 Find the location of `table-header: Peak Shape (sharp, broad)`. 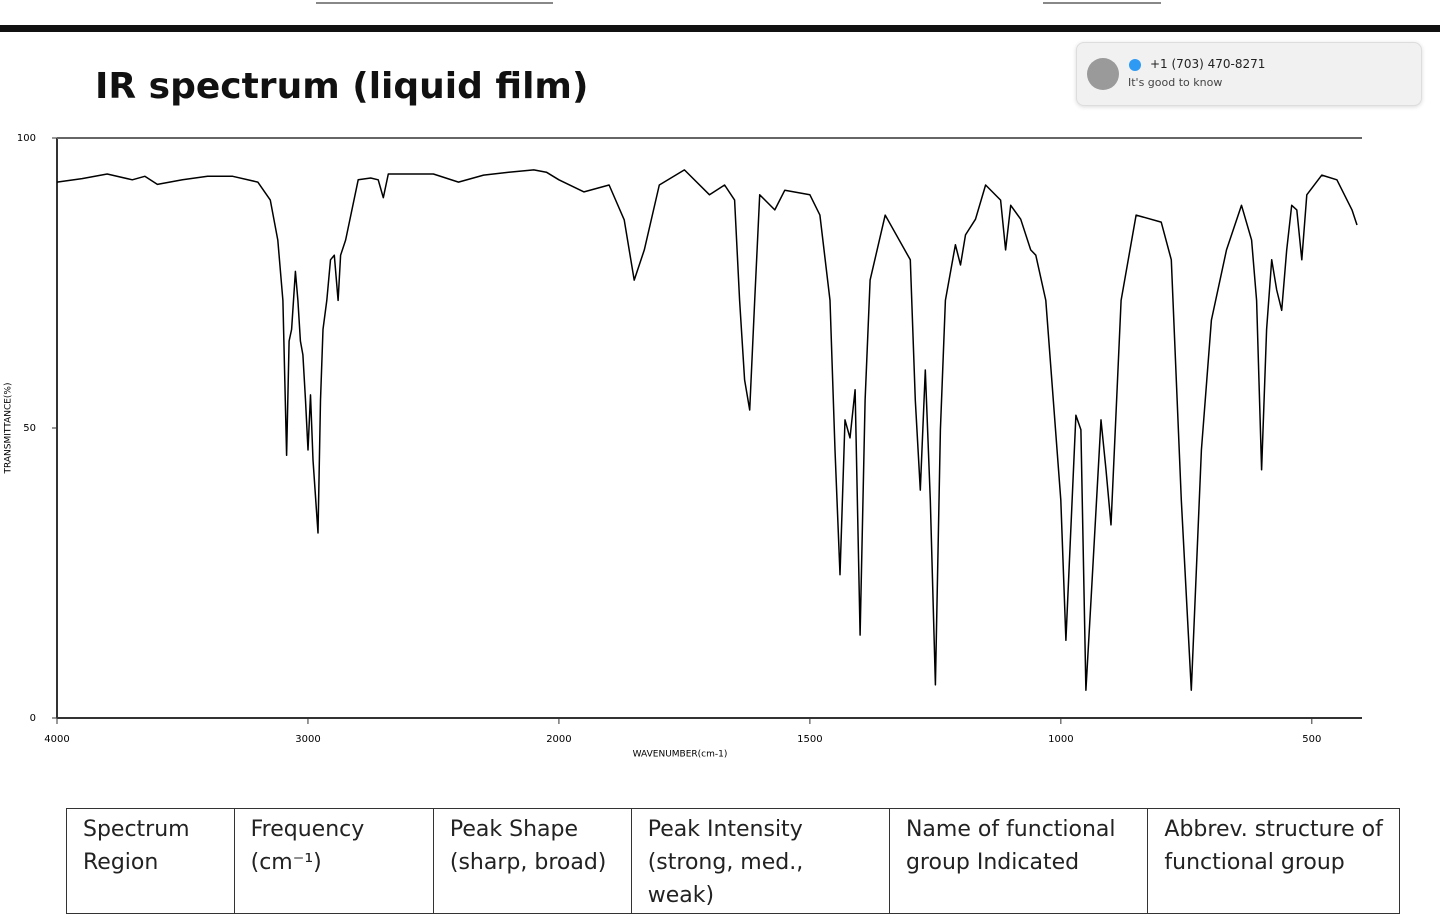

table-header: Peak Shape (sharp, broad) is located at coordinates (532, 861).